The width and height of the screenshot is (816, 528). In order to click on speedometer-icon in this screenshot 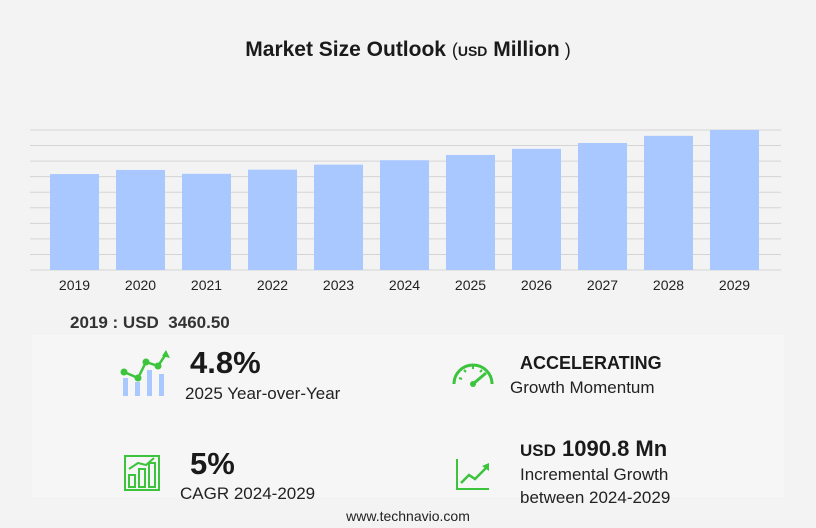, I will do `click(473, 375)`.